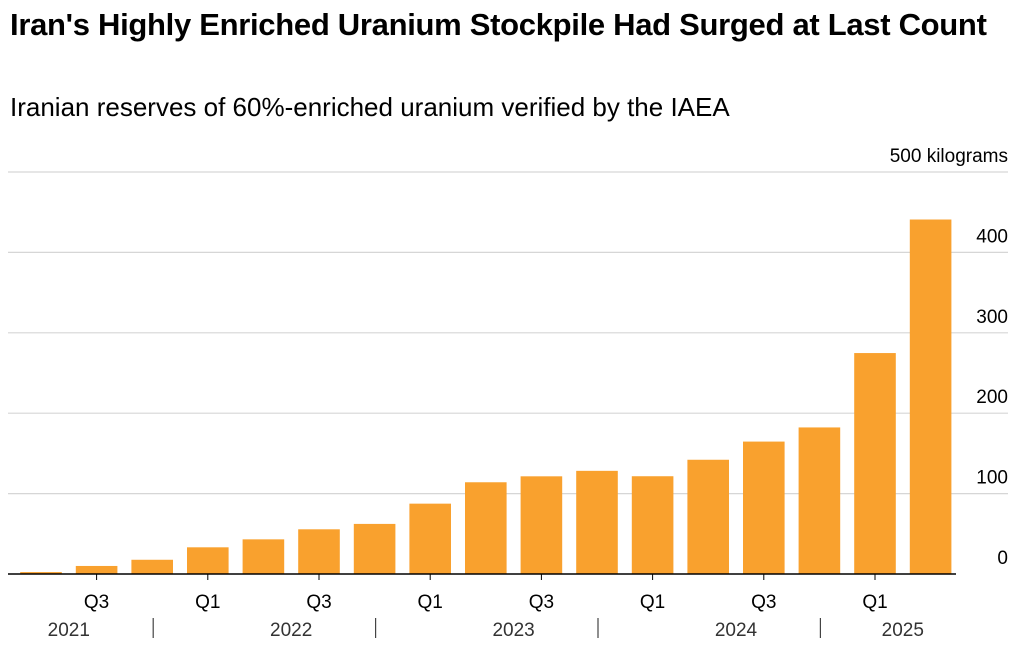 Image resolution: width=1024 pixels, height=646 pixels. Describe the element at coordinates (949, 156) in the screenshot. I see `unit-label: 500 kilograms` at that location.